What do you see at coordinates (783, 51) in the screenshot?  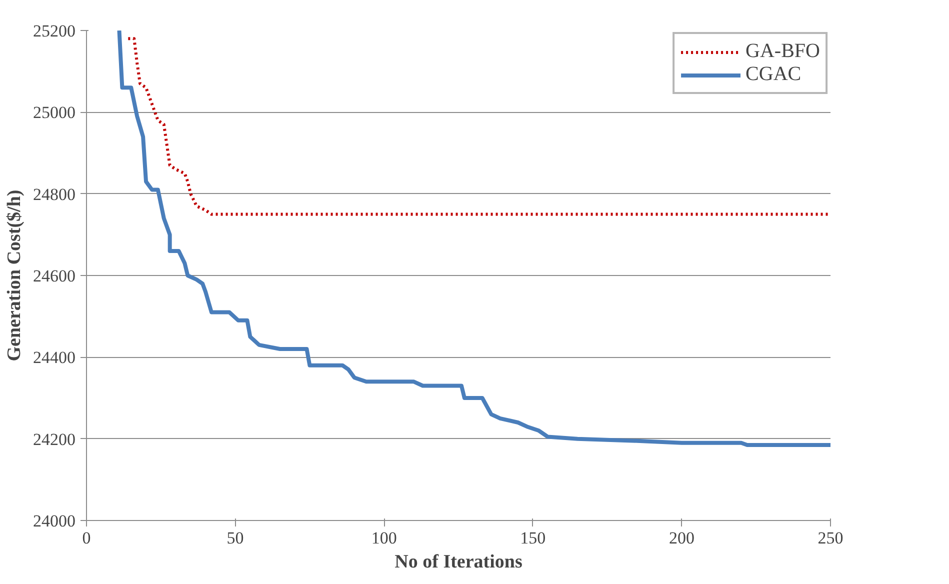 I see `legend-label: GA-BFO` at bounding box center [783, 51].